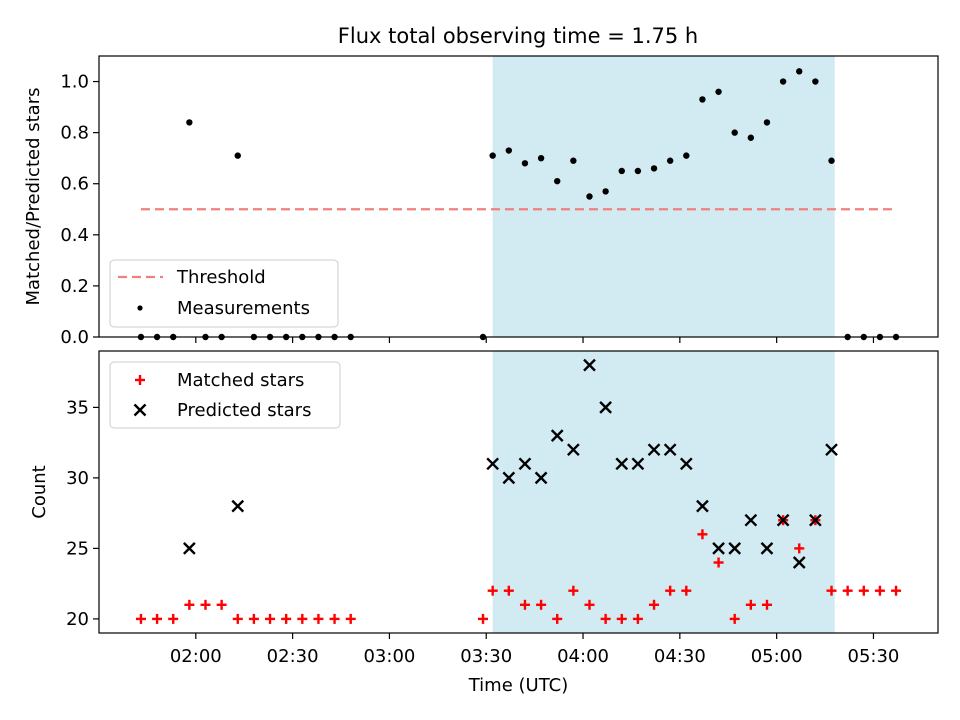 The width and height of the screenshot is (960, 720). I want to click on top-shaded-interval, so click(663, 196).